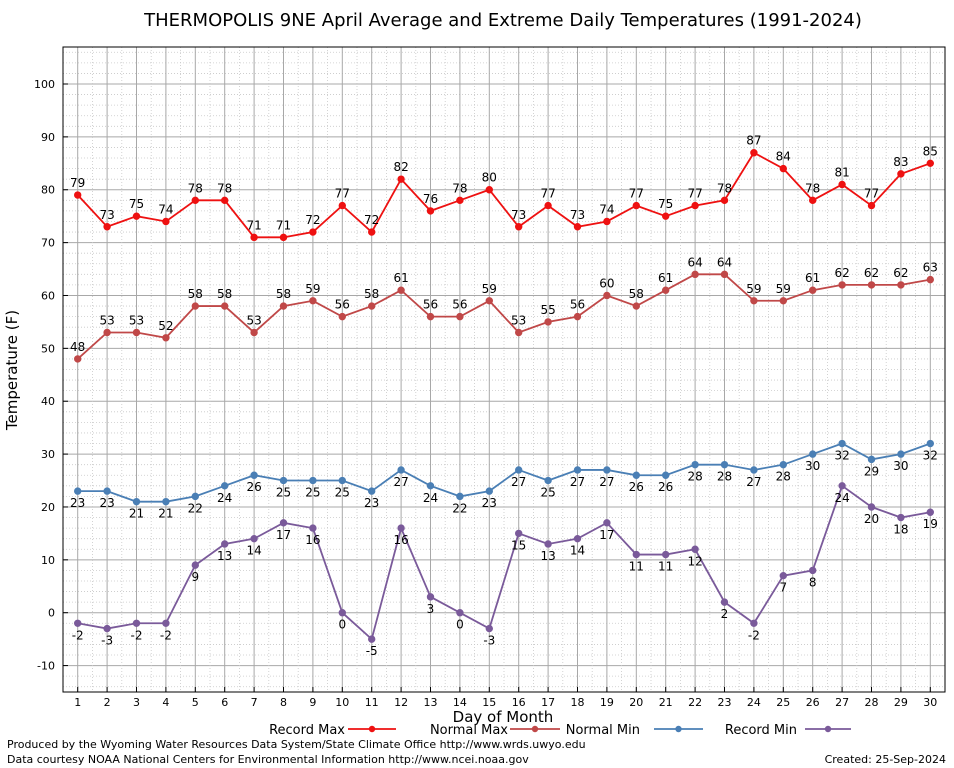 This screenshot has width=954, height=768. I want to click on normal-min-data-label: 27, so click(400, 482).